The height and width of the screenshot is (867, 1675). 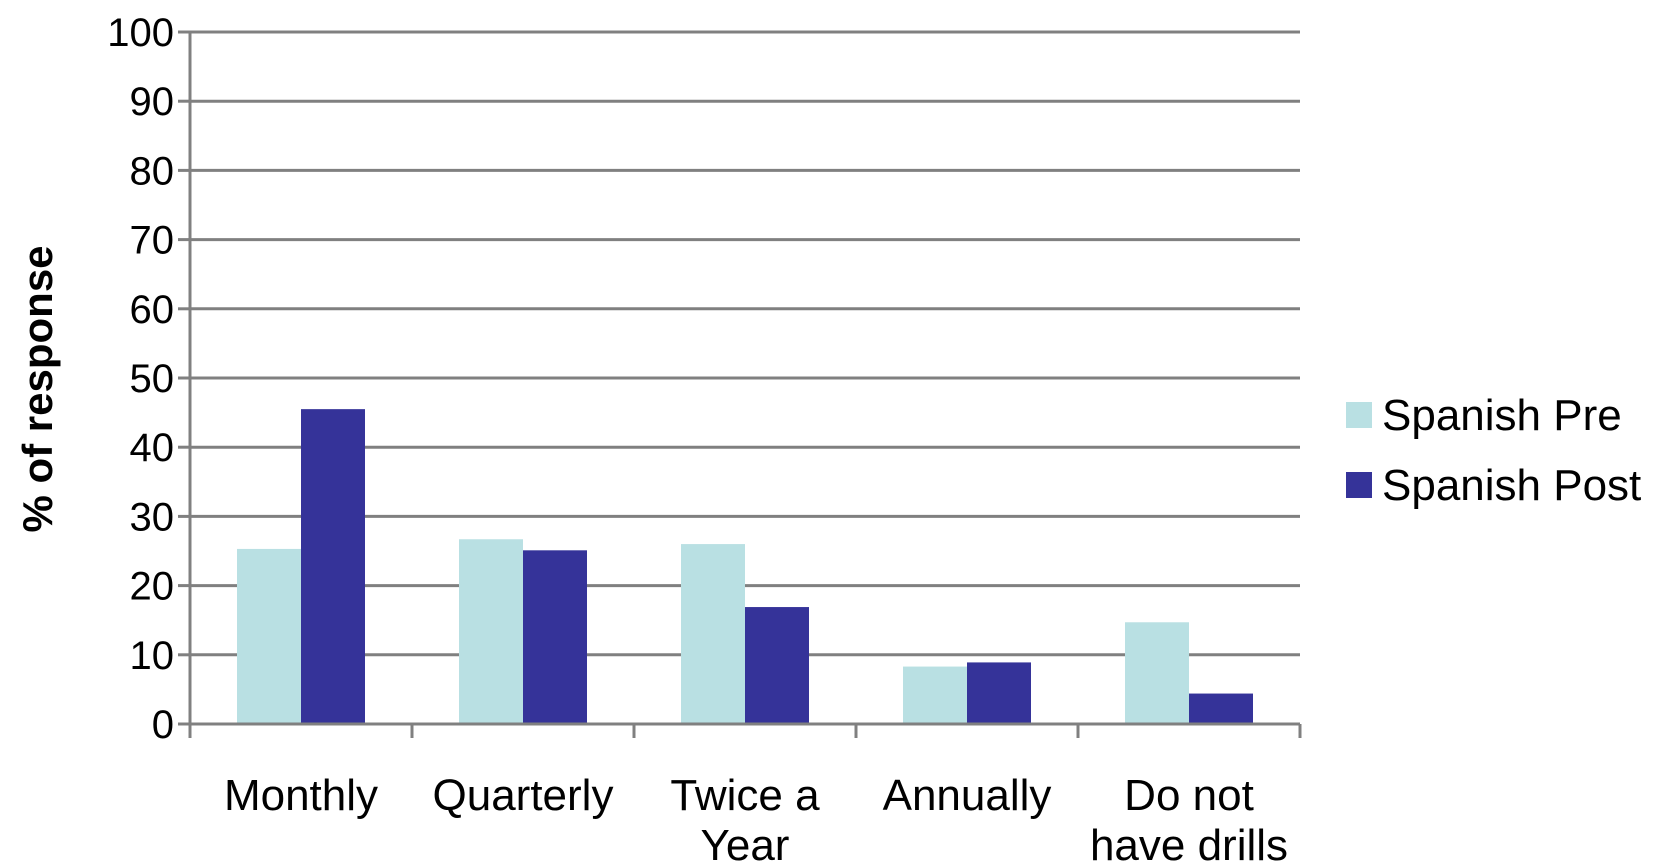 I want to click on x-category-label: Monthly, so click(x=301, y=795).